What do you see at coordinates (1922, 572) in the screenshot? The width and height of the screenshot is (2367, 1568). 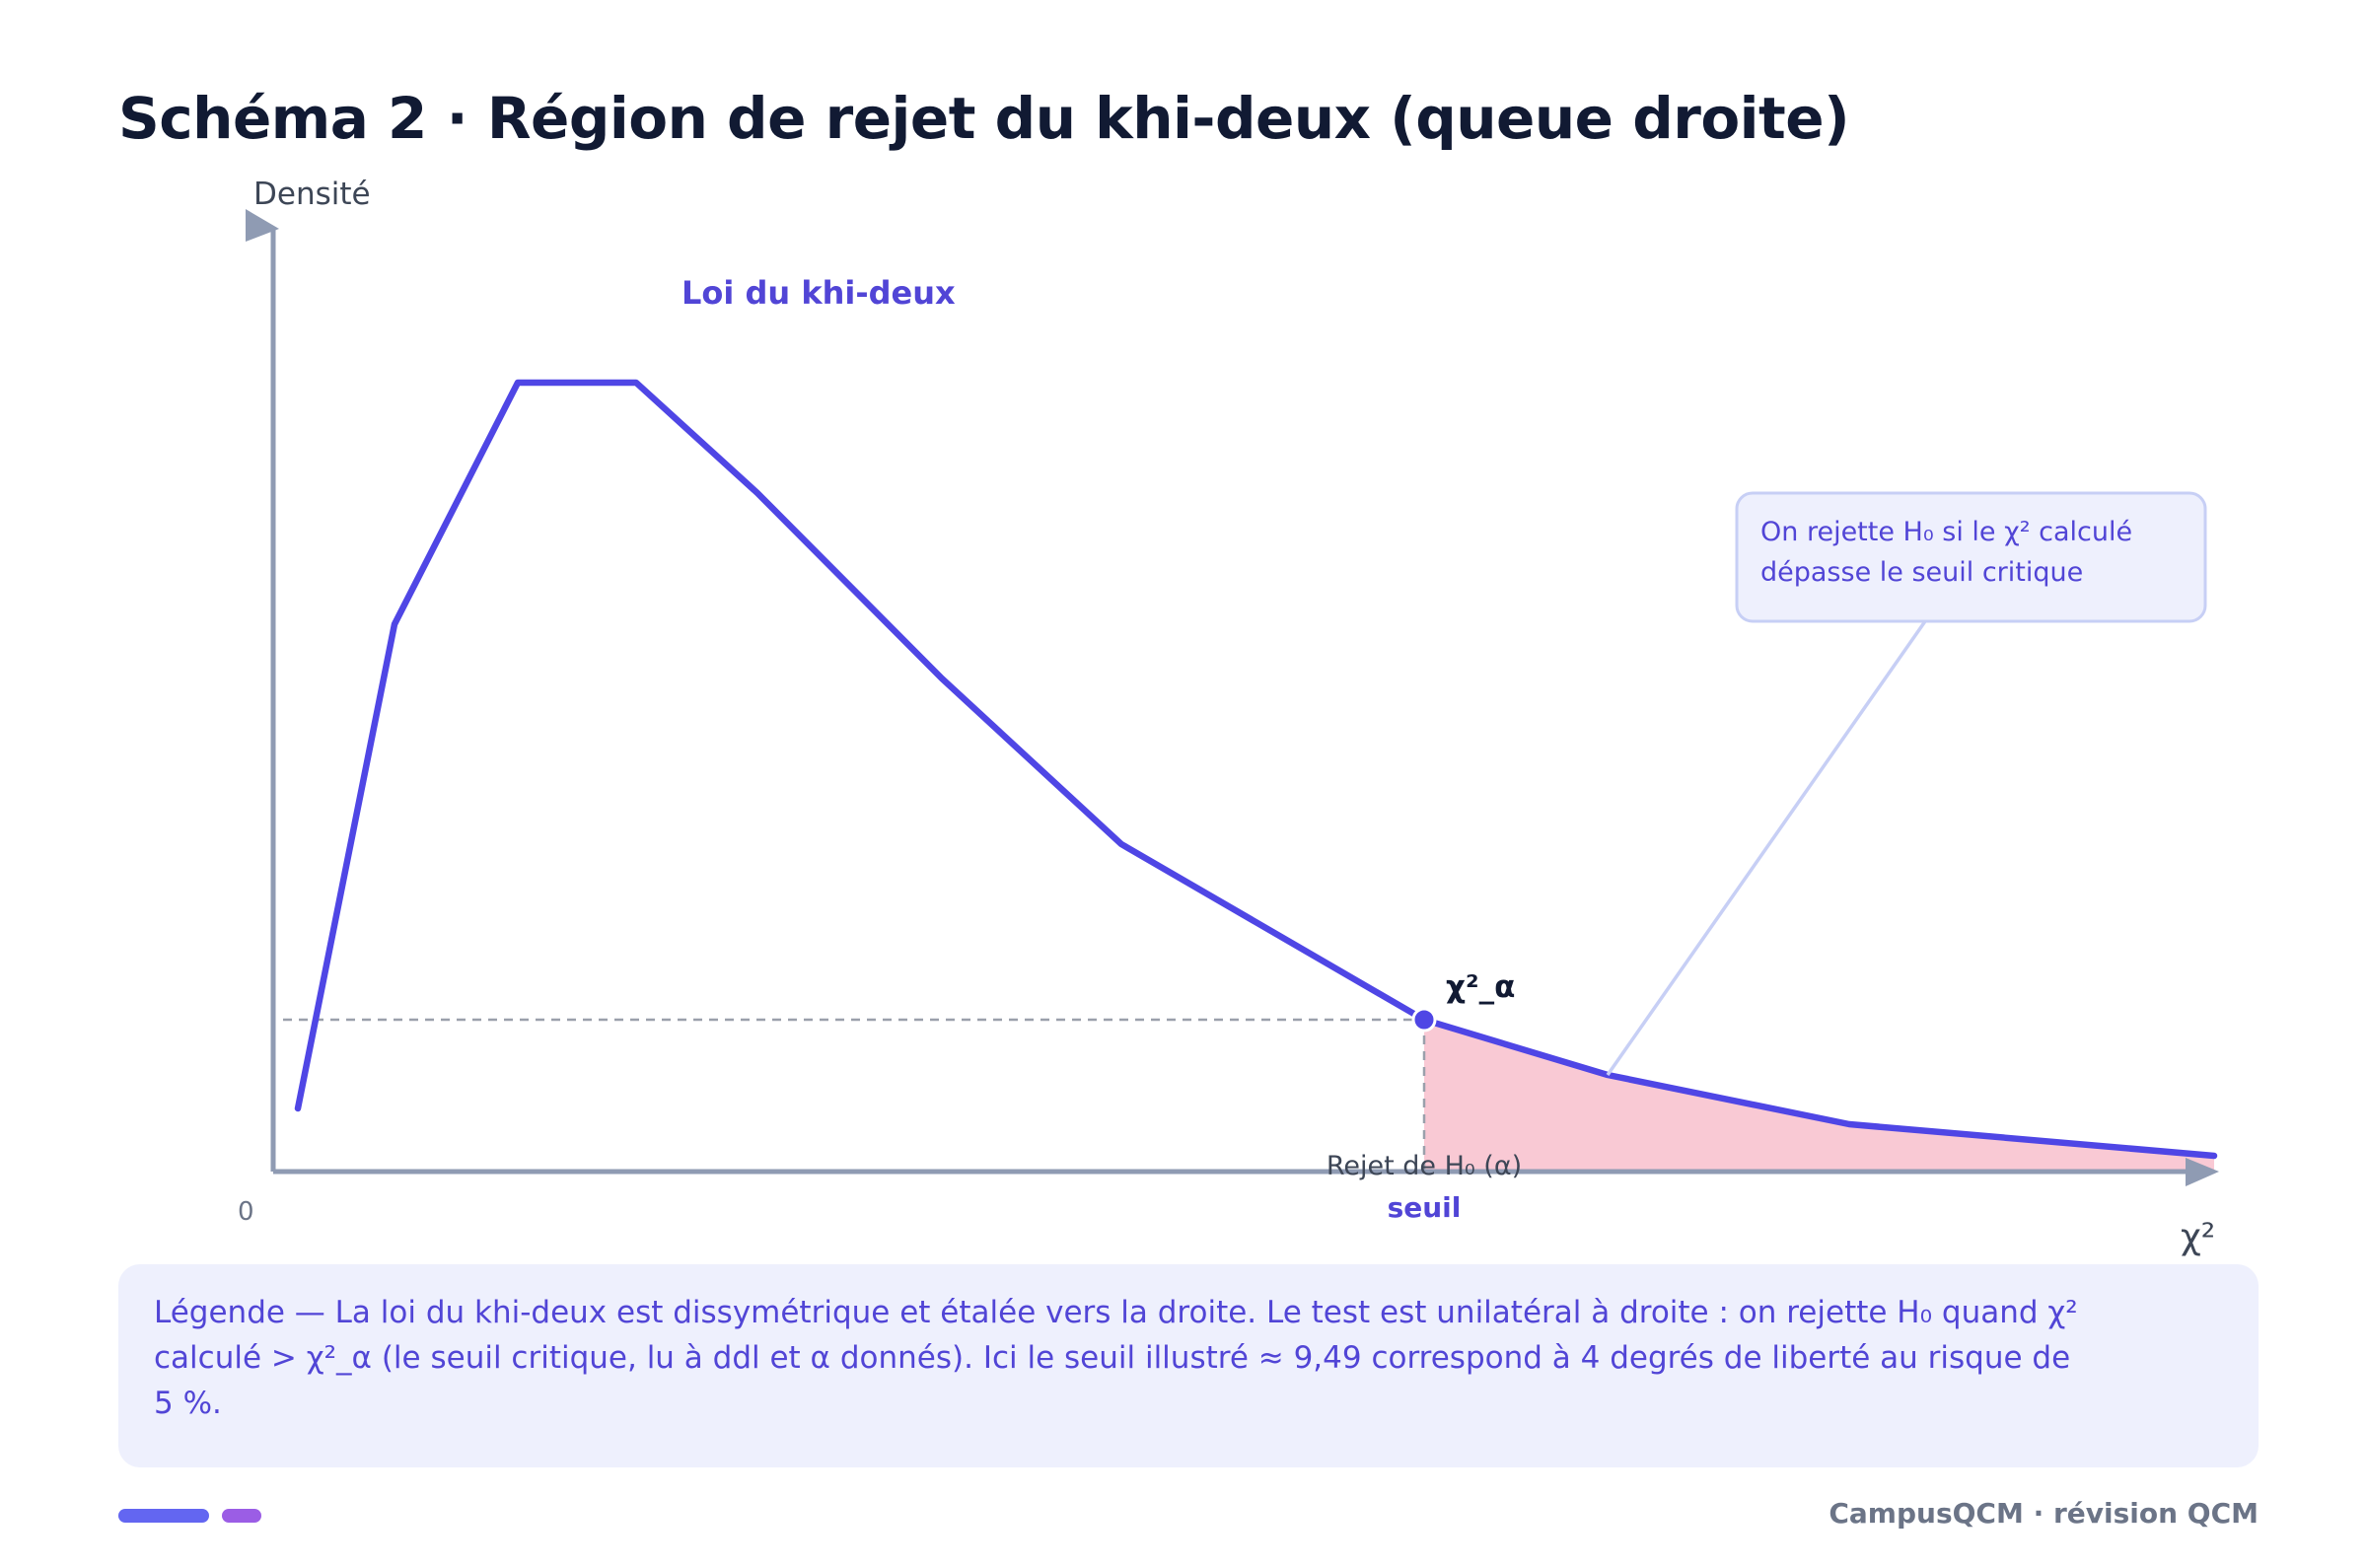 I see `callout-line-2: dépasse le seuil critique` at bounding box center [1922, 572].